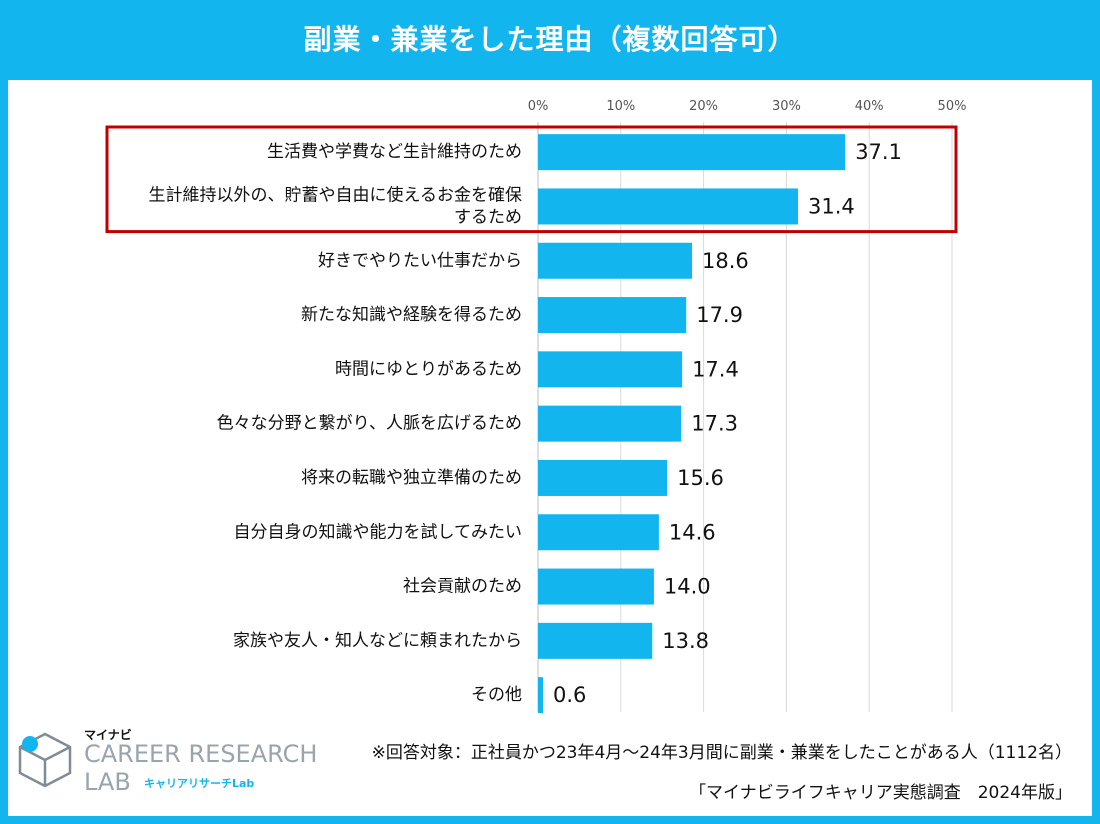 This screenshot has width=1100, height=824. I want to click on value-label-3: 17.9, so click(719, 315).